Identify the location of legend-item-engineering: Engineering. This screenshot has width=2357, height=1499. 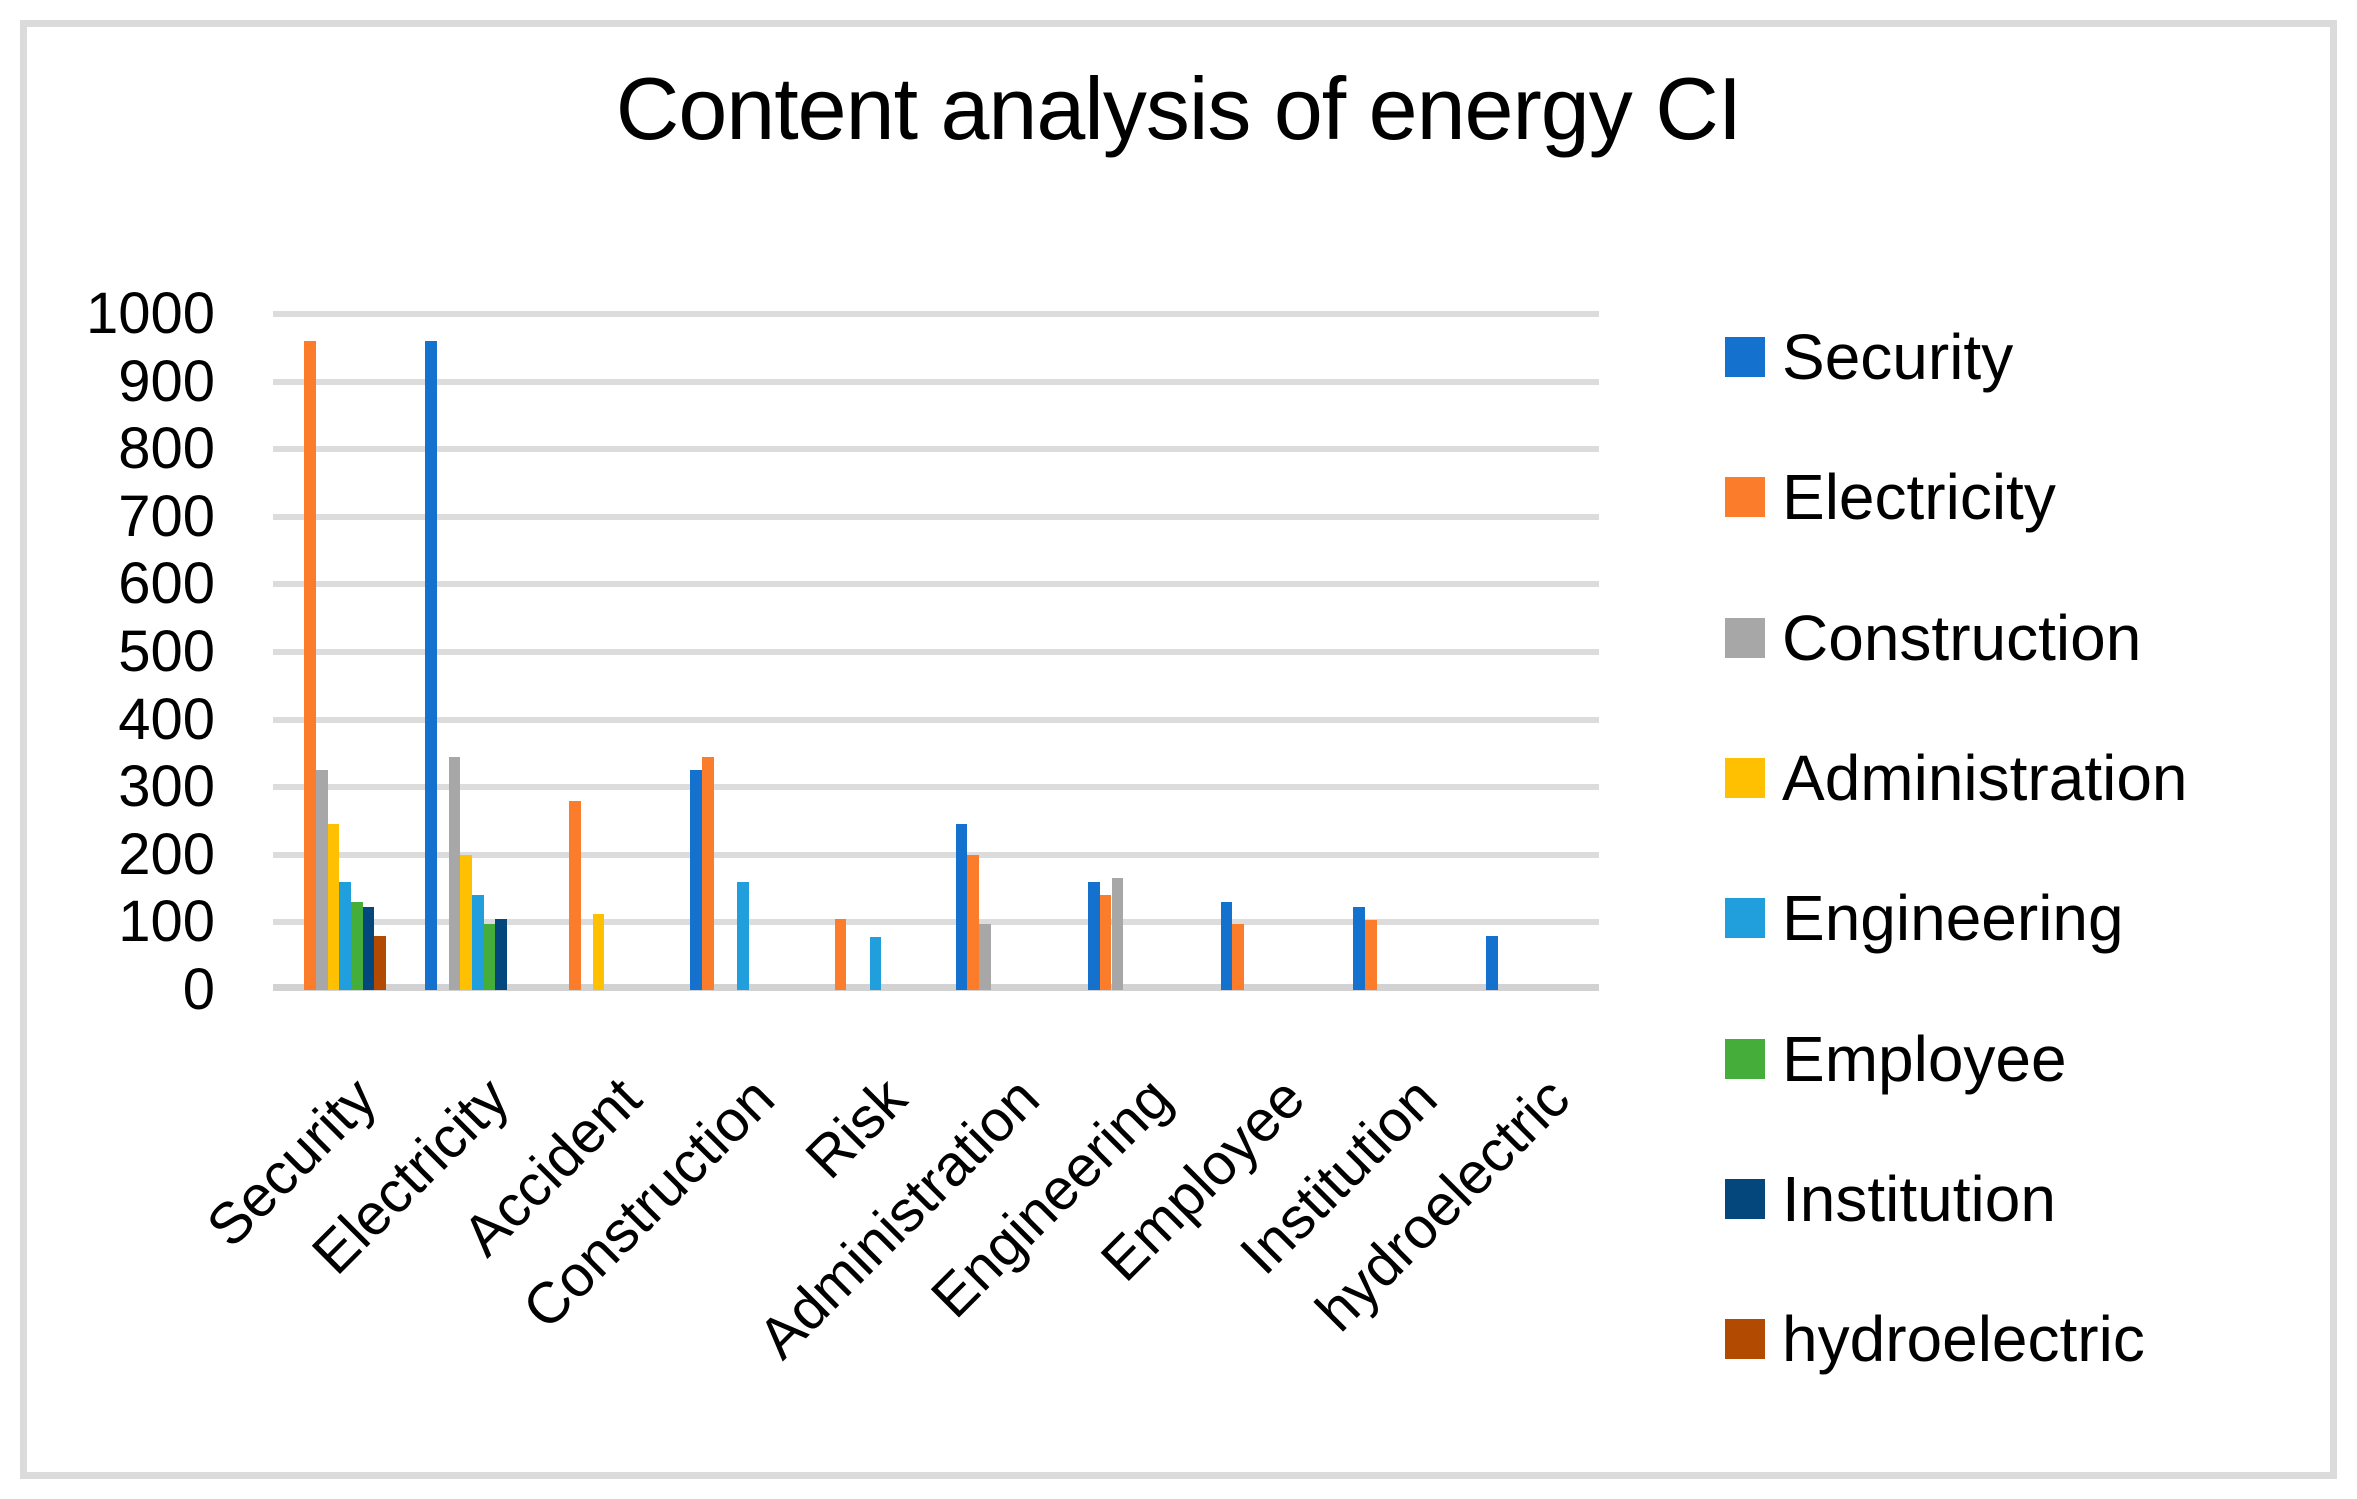
(1924, 918).